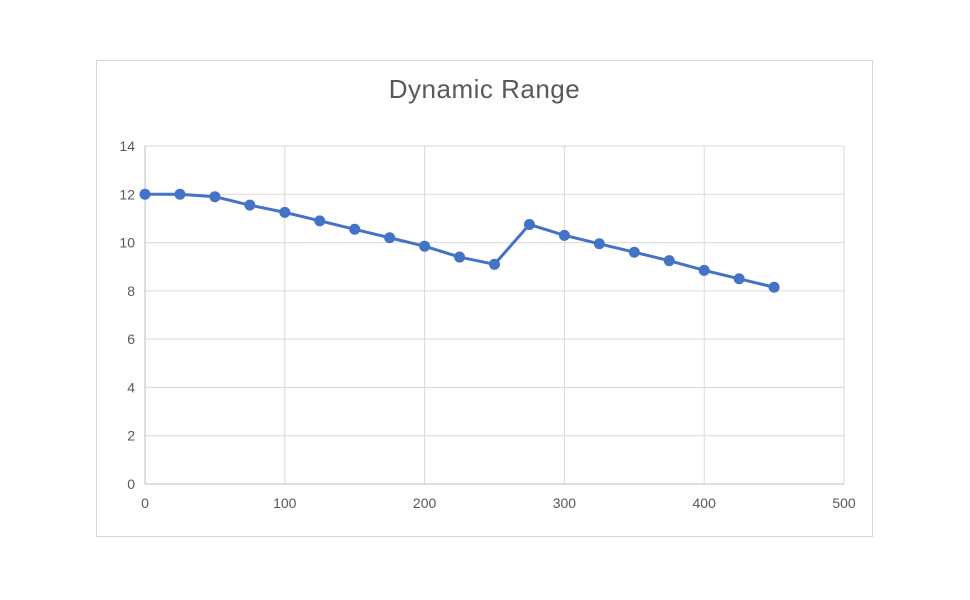 Image resolution: width=970 pixels, height=600 pixels. Describe the element at coordinates (127, 194) in the screenshot. I see `y-tick-label: 12` at that location.